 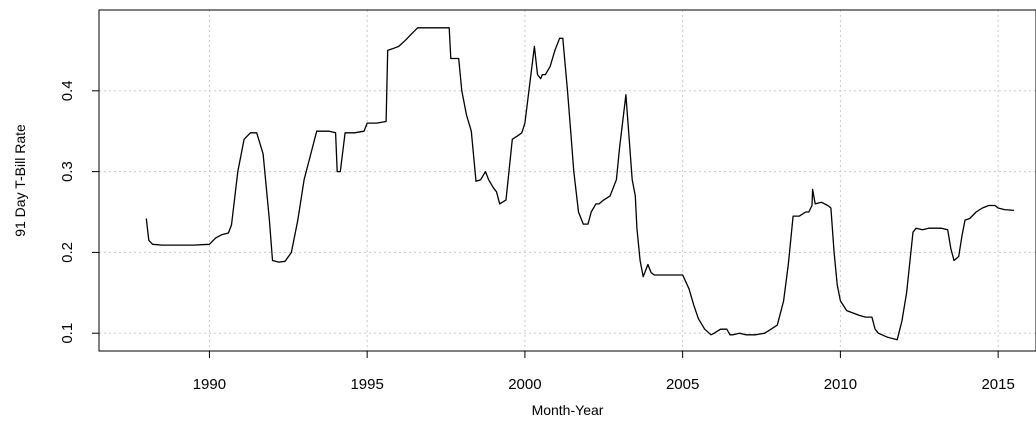 What do you see at coordinates (67, 171) in the screenshot?
I see `y-tick-label: 0.3` at bounding box center [67, 171].